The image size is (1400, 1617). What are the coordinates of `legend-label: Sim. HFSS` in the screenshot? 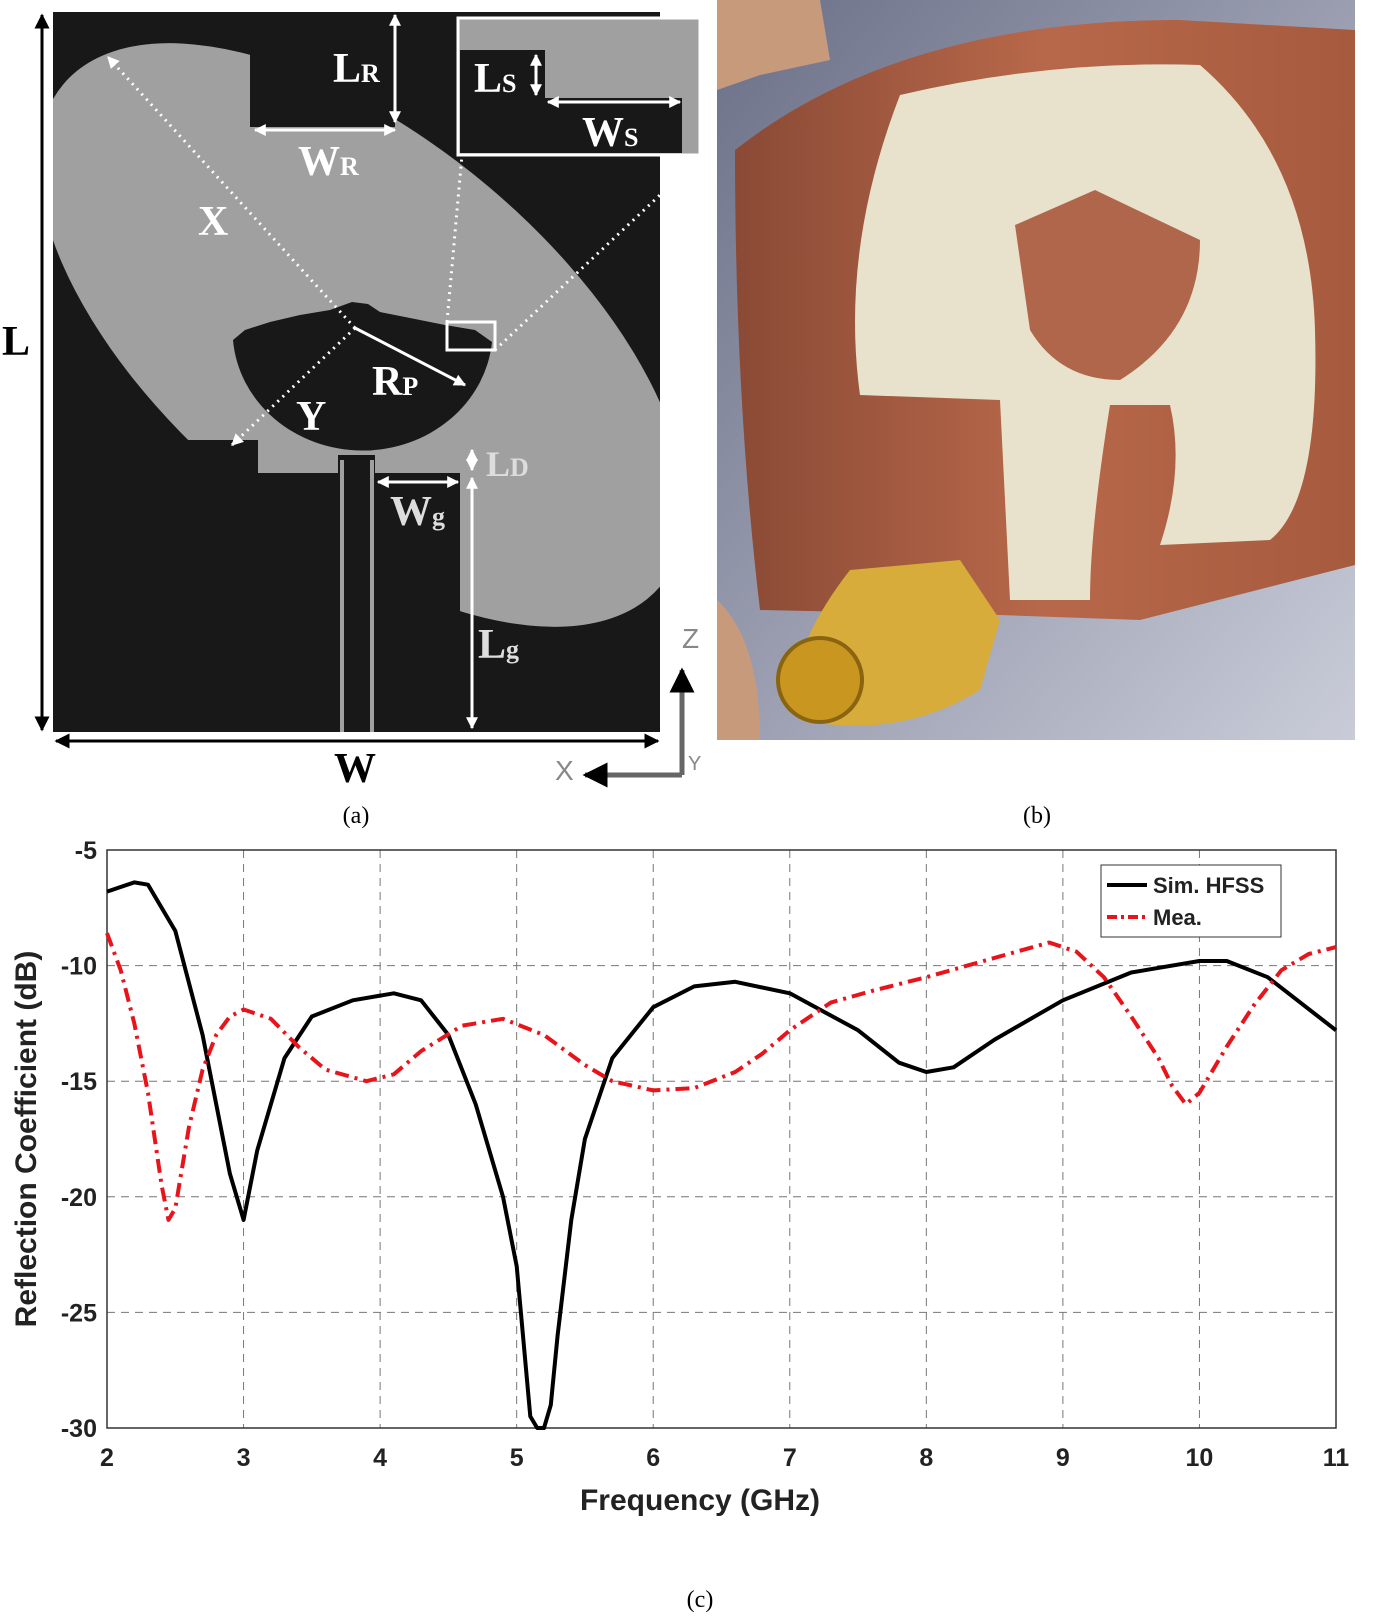 It's located at (1208, 885).